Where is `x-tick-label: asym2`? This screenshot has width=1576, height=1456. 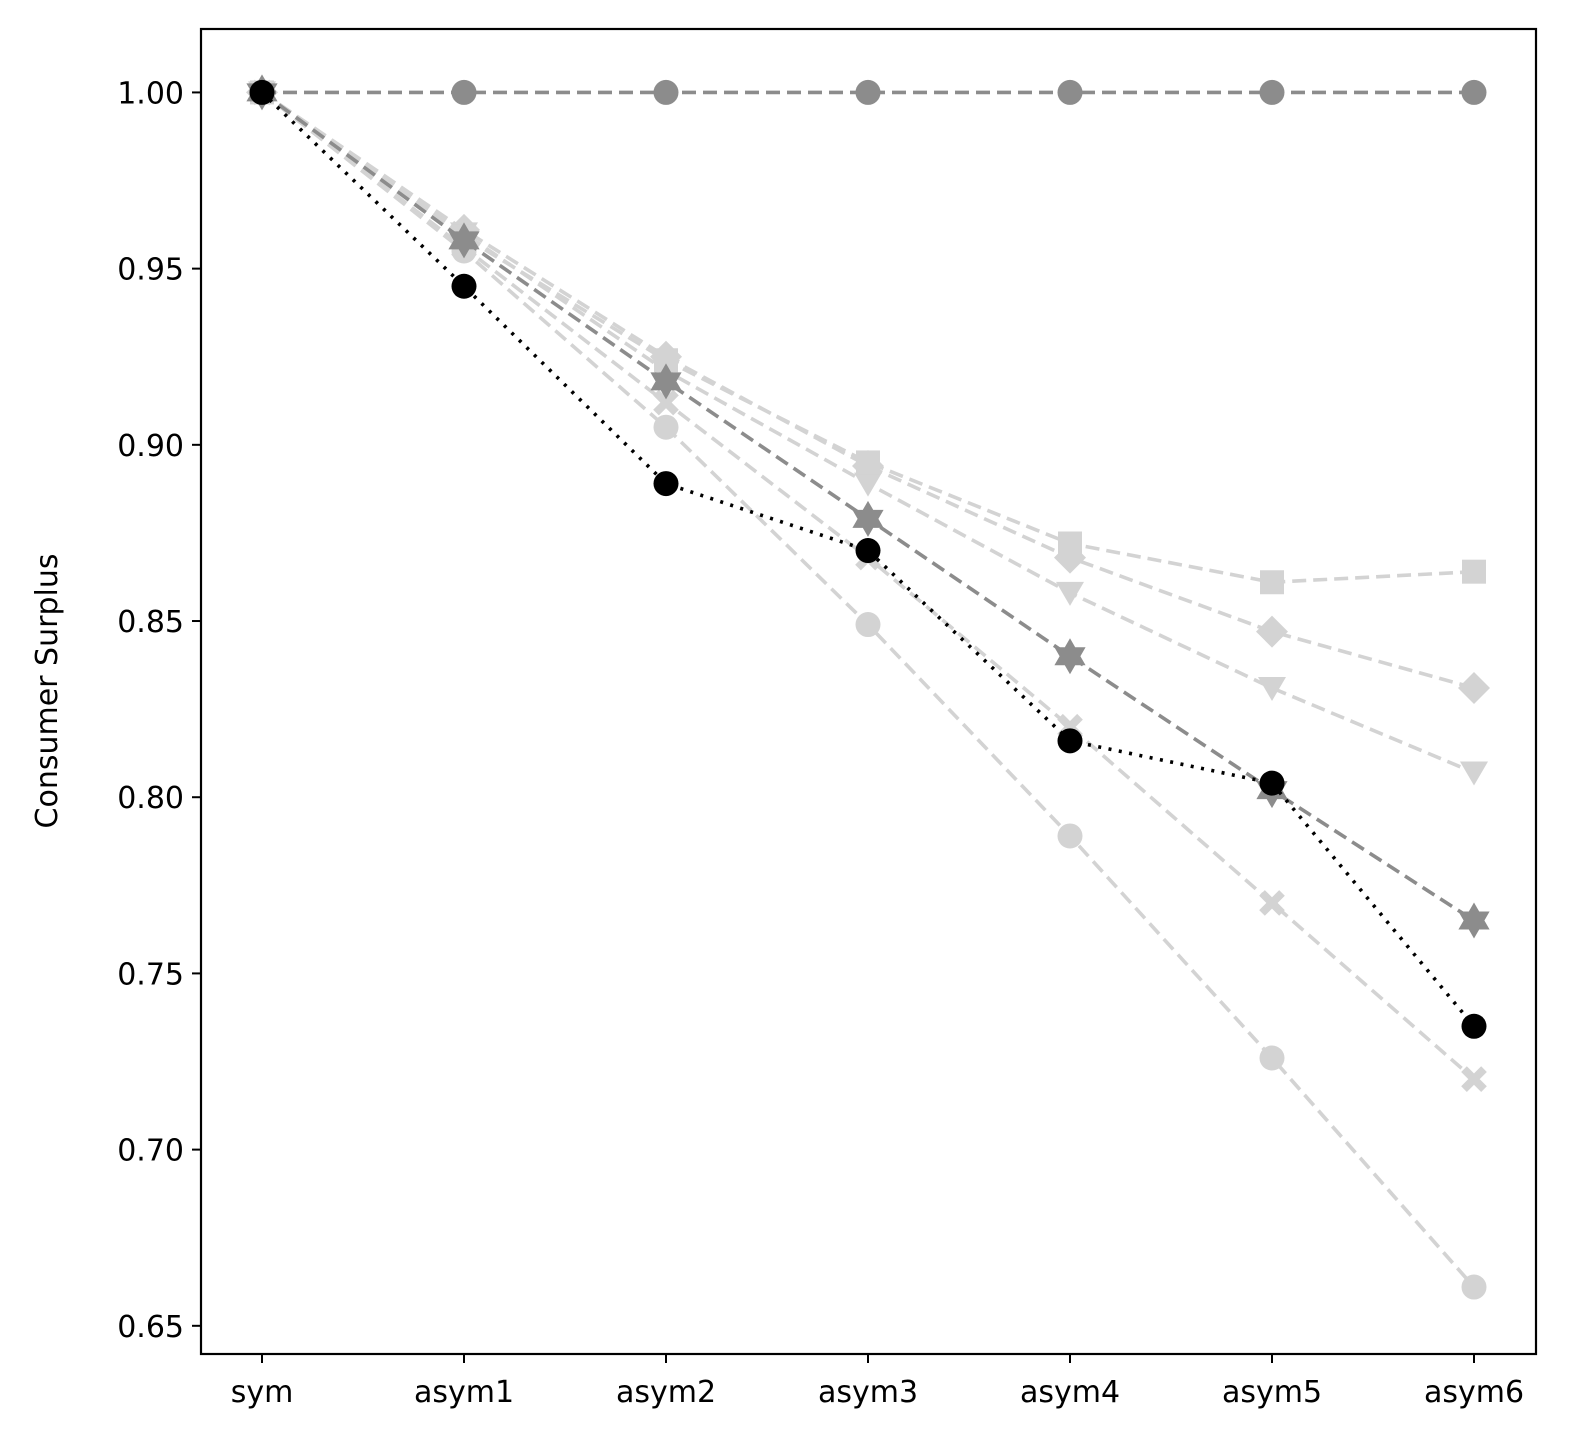
x-tick-label: asym2 is located at coordinates (666, 1392).